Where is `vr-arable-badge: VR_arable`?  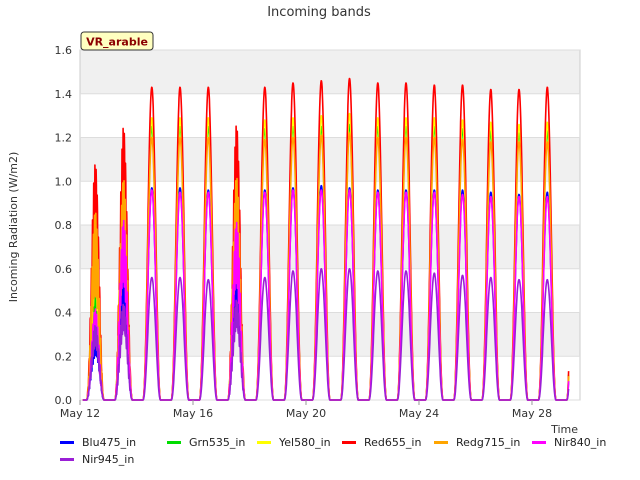 vr-arable-badge: VR_arable is located at coordinates (117, 41).